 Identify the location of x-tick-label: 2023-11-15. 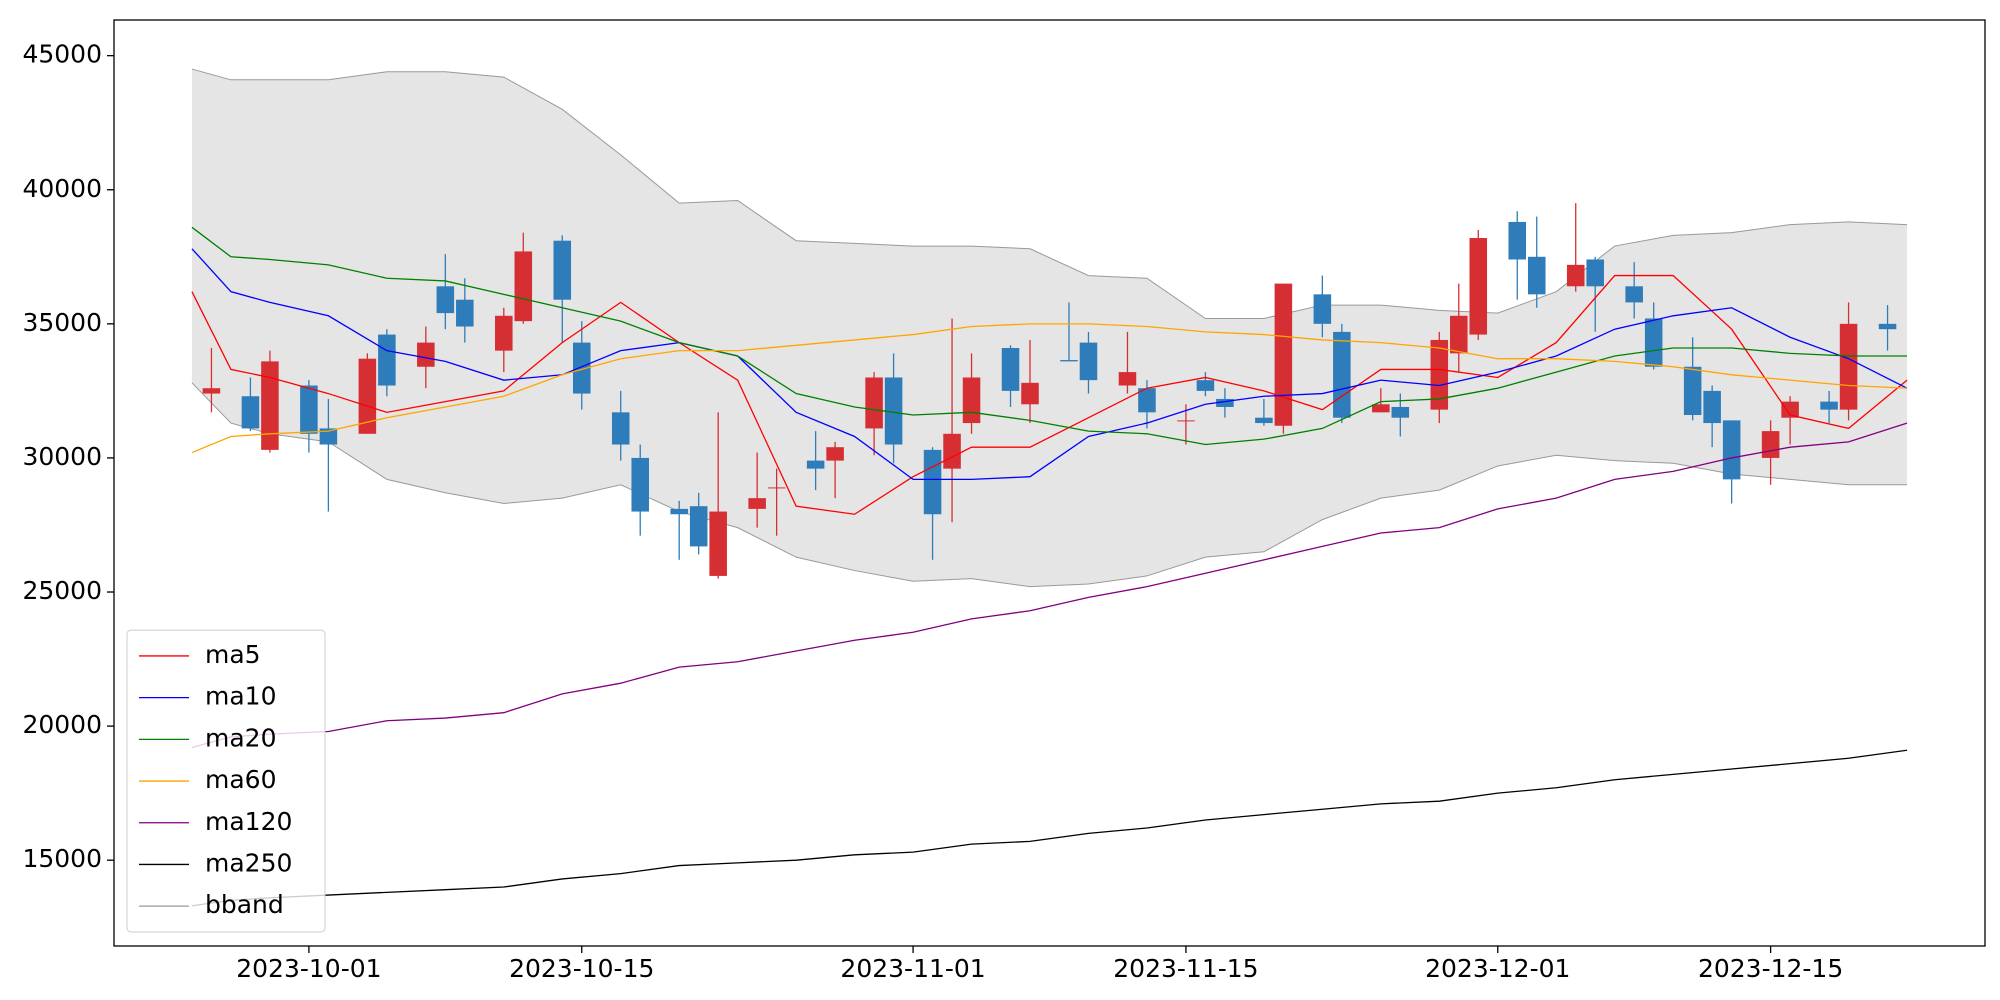
(1185, 968).